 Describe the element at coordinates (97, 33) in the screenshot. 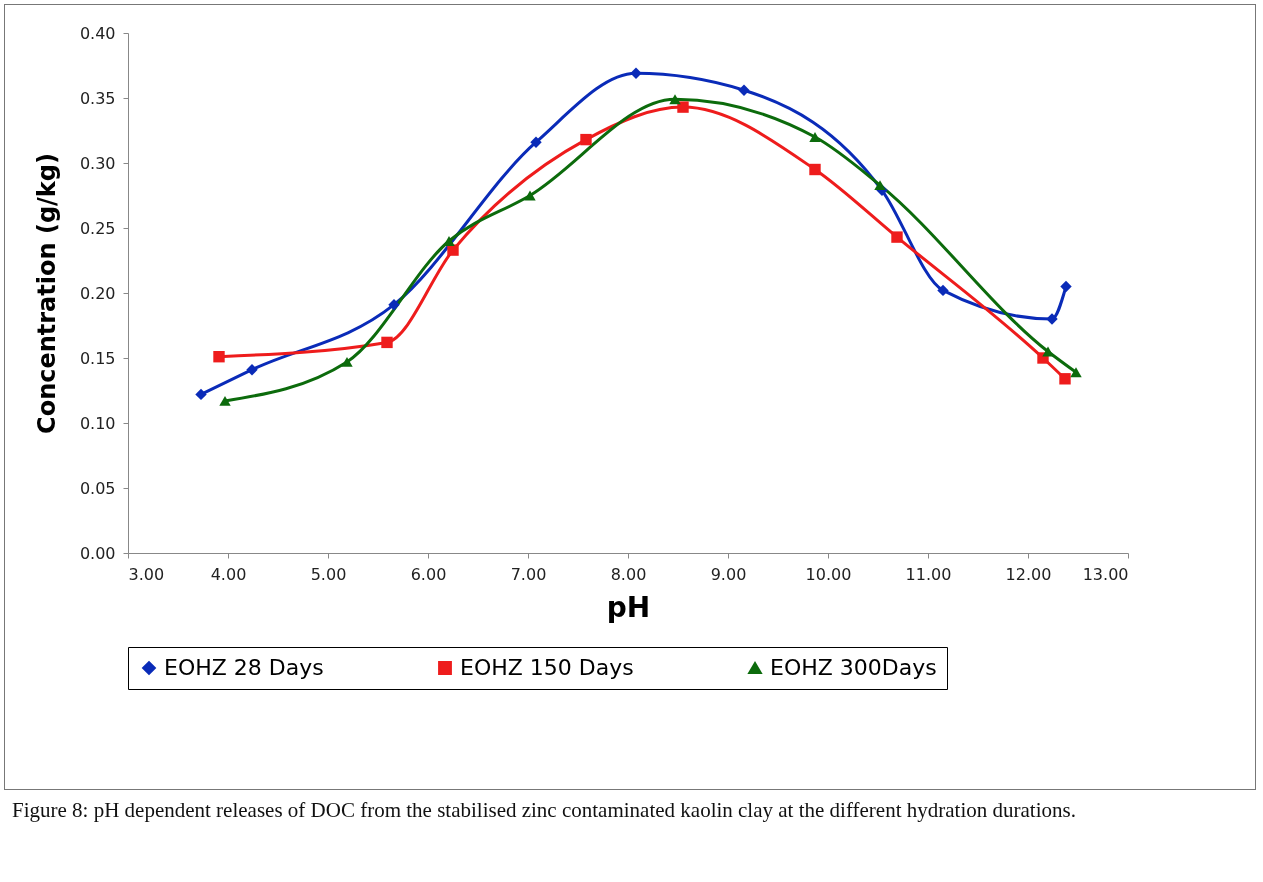

I see `y-tick-label: 0.40` at that location.